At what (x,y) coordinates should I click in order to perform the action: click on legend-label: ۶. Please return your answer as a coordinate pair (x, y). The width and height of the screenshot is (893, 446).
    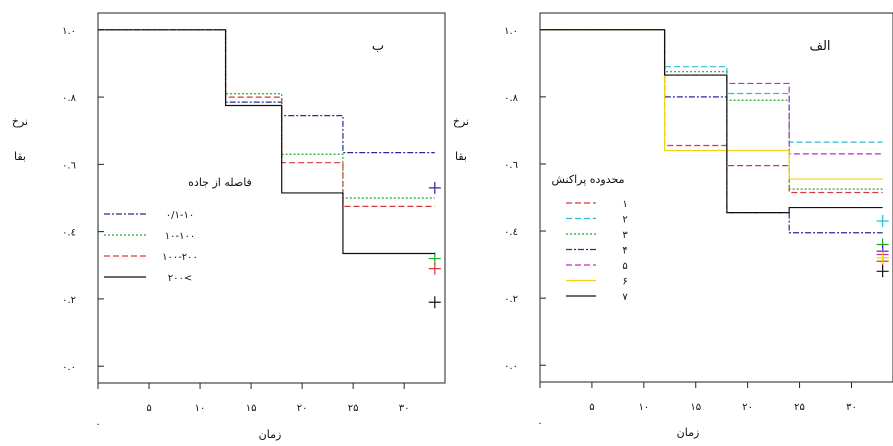
    Looking at the image, I should click on (624, 282).